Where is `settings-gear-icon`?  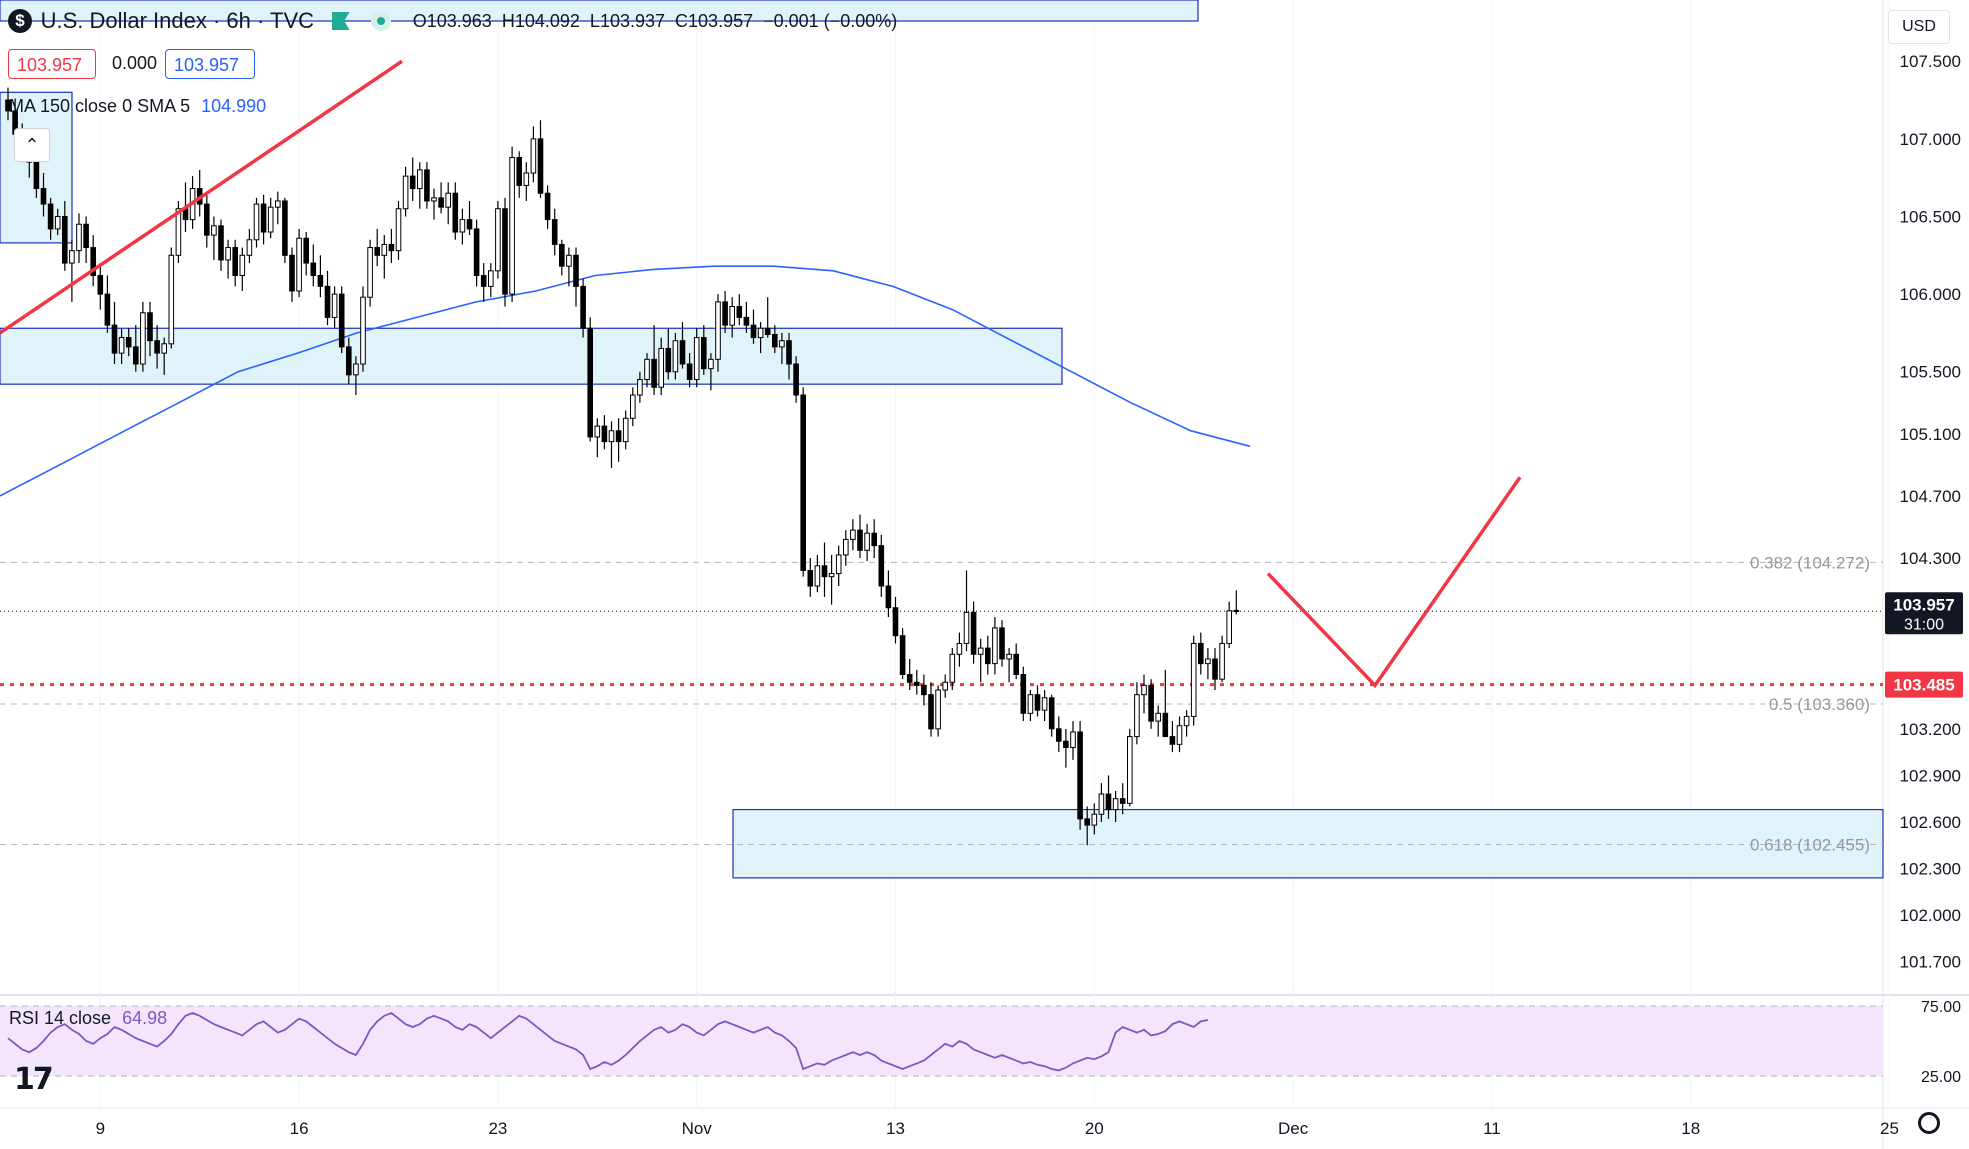
settings-gear-icon is located at coordinates (1929, 1123).